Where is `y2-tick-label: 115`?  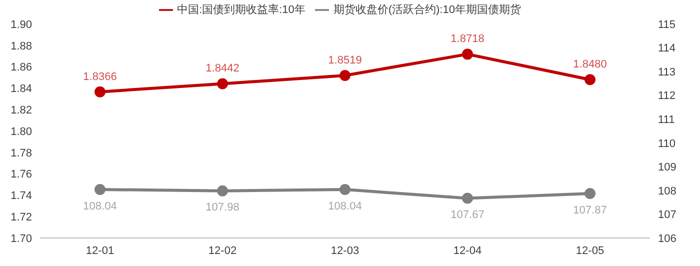 y2-tick-label: 115 is located at coordinates (667, 24).